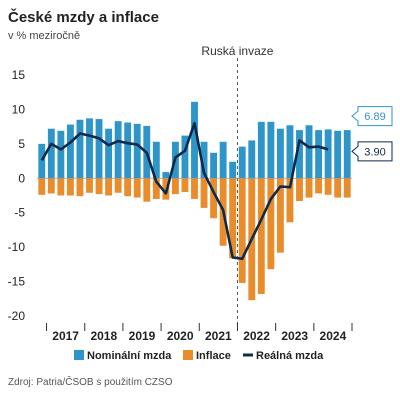 Image resolution: width=400 pixels, height=400 pixels. I want to click on x-tick-label: 2023, so click(294, 336).